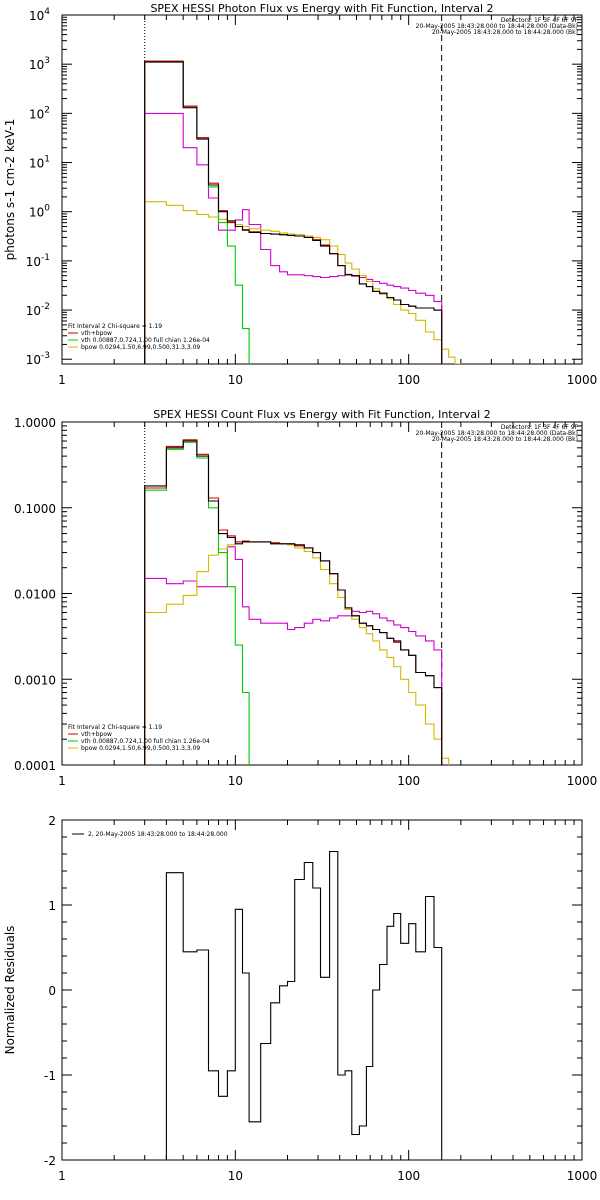 The width and height of the screenshot is (600, 1200). What do you see at coordinates (35, 423) in the screenshot?
I see `y-tick-label: 1.0000` at bounding box center [35, 423].